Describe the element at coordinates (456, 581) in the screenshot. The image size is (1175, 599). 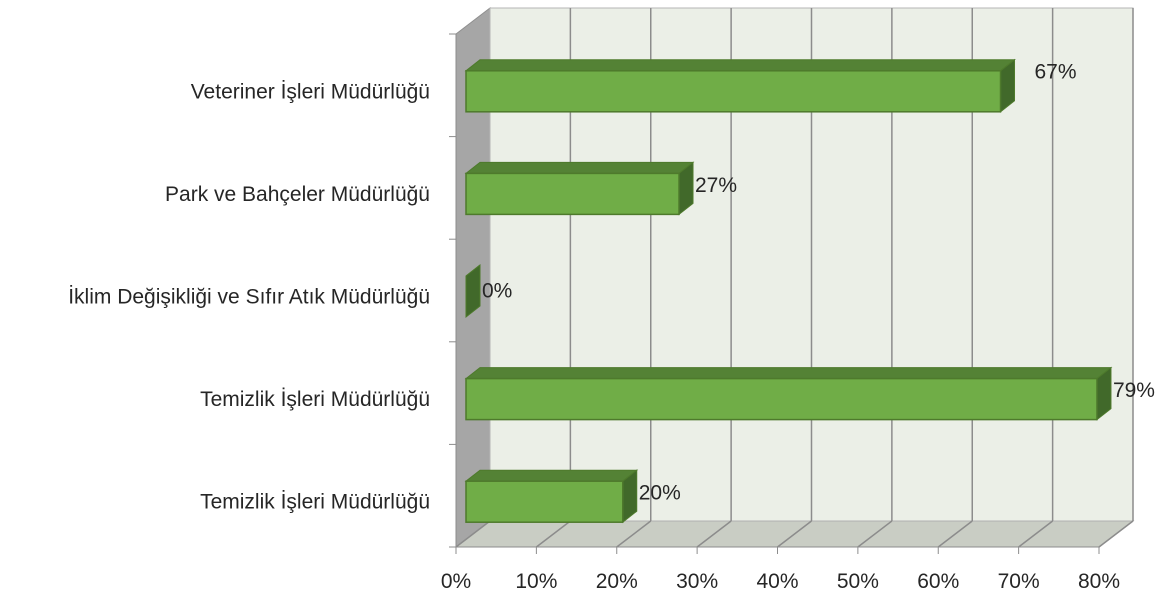
I see `x-tick-label: 0%` at that location.